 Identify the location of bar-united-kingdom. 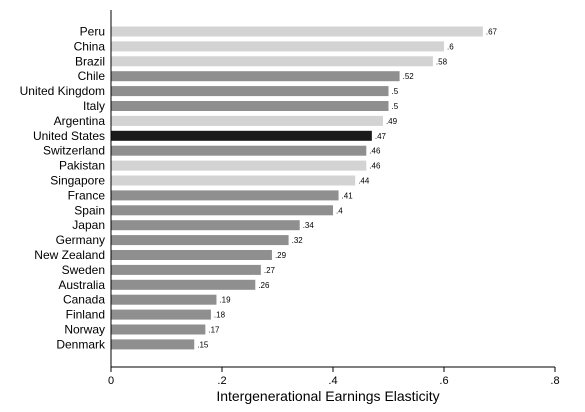
(250, 91).